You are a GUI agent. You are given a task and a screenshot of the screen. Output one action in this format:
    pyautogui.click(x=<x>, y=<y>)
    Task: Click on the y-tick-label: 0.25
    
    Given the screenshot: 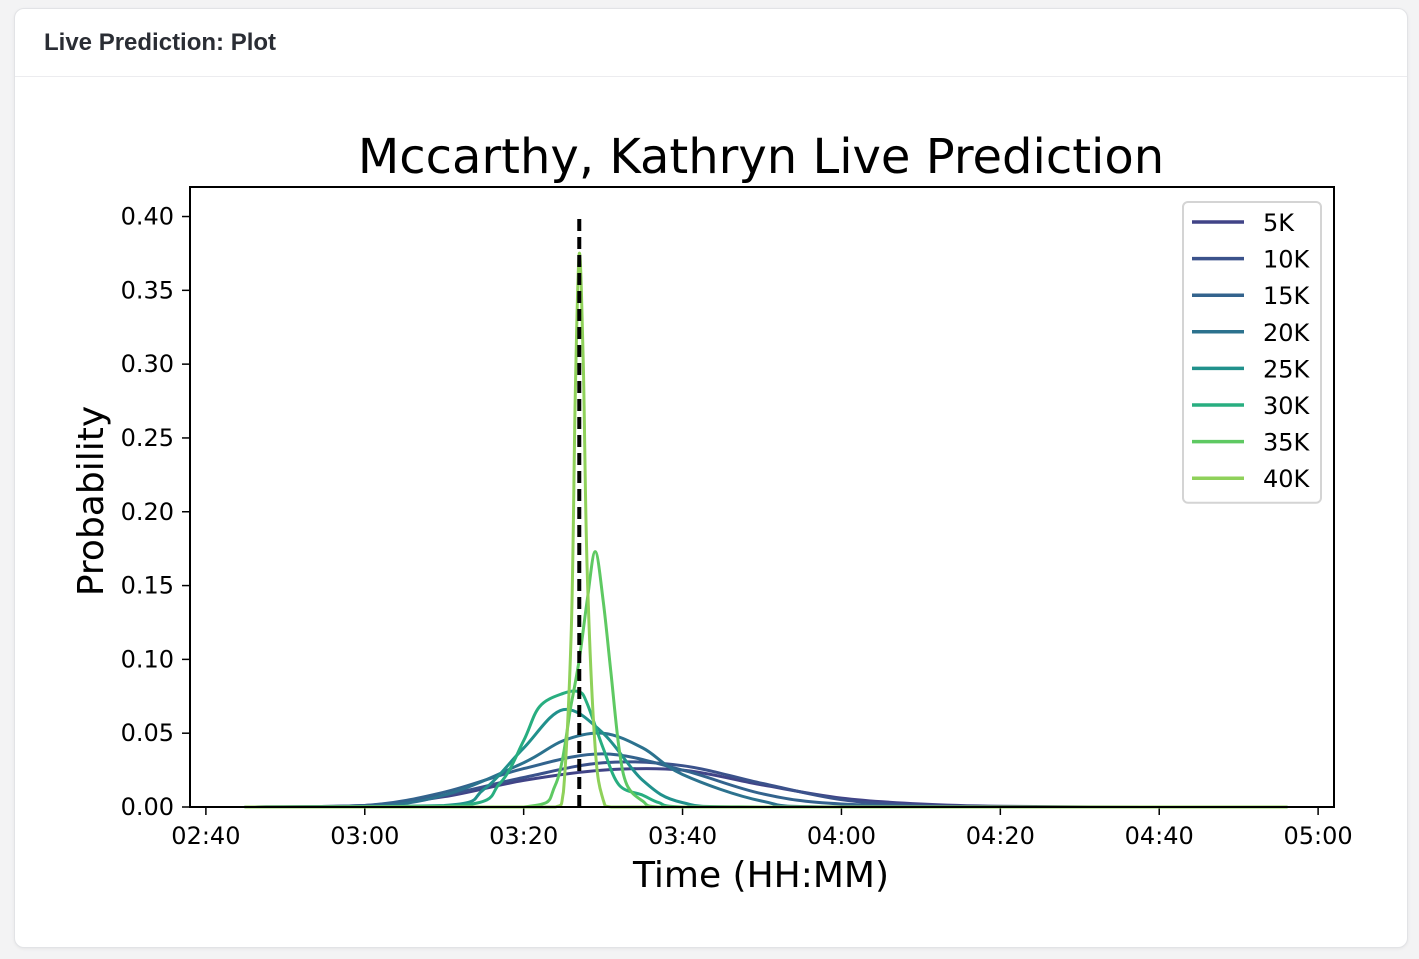 What is the action you would take?
    pyautogui.click(x=147, y=438)
    